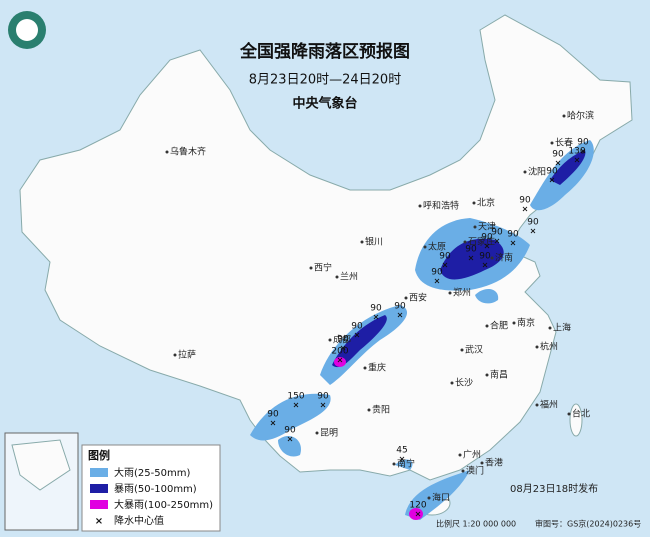 The image size is (650, 537). Describe the element at coordinates (401, 451) in the screenshot. I see `rain-center-value: 45` at that location.